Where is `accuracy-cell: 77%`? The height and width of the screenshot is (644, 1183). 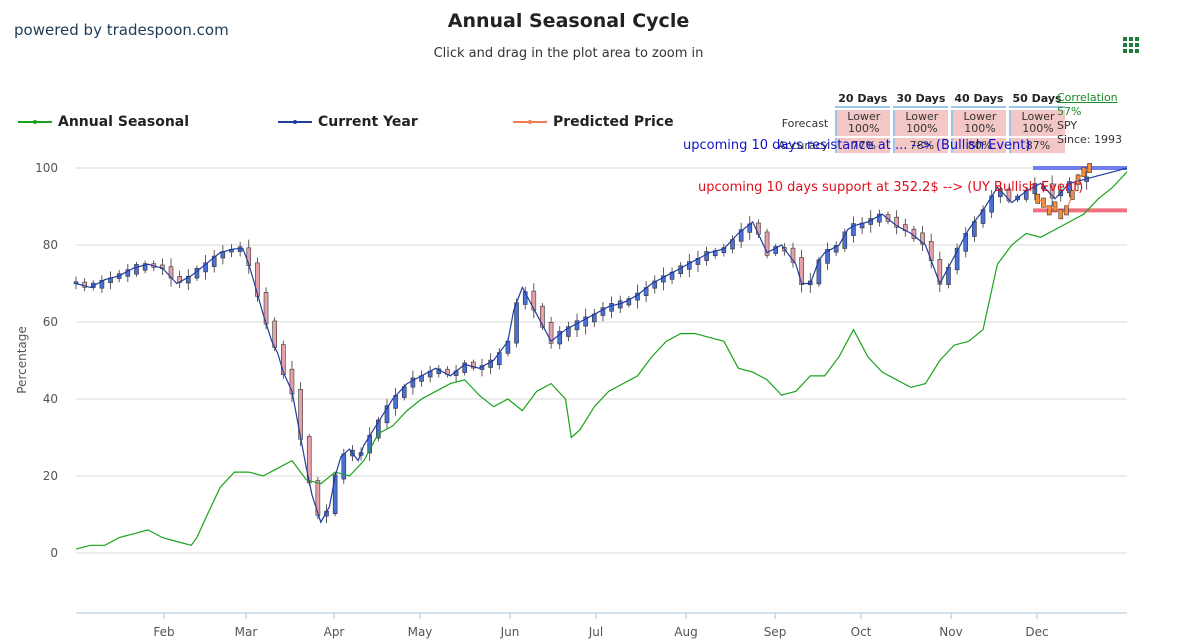
accuracy-cell: 77% is located at coordinates (863, 145).